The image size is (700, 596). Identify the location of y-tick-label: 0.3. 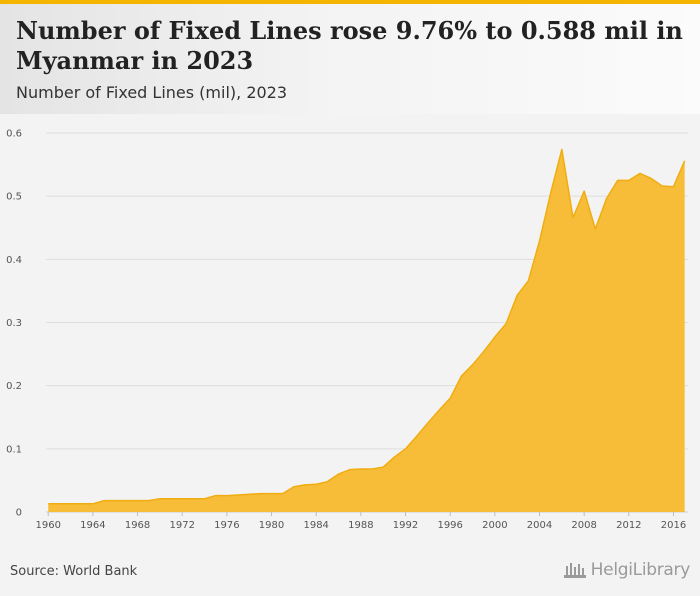
(14, 323).